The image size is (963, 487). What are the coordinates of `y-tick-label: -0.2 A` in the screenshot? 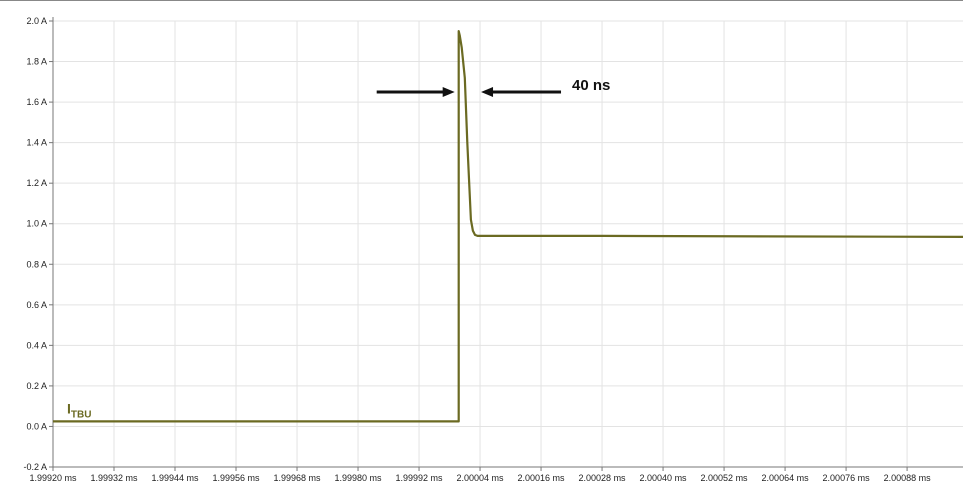 It's located at (35, 467).